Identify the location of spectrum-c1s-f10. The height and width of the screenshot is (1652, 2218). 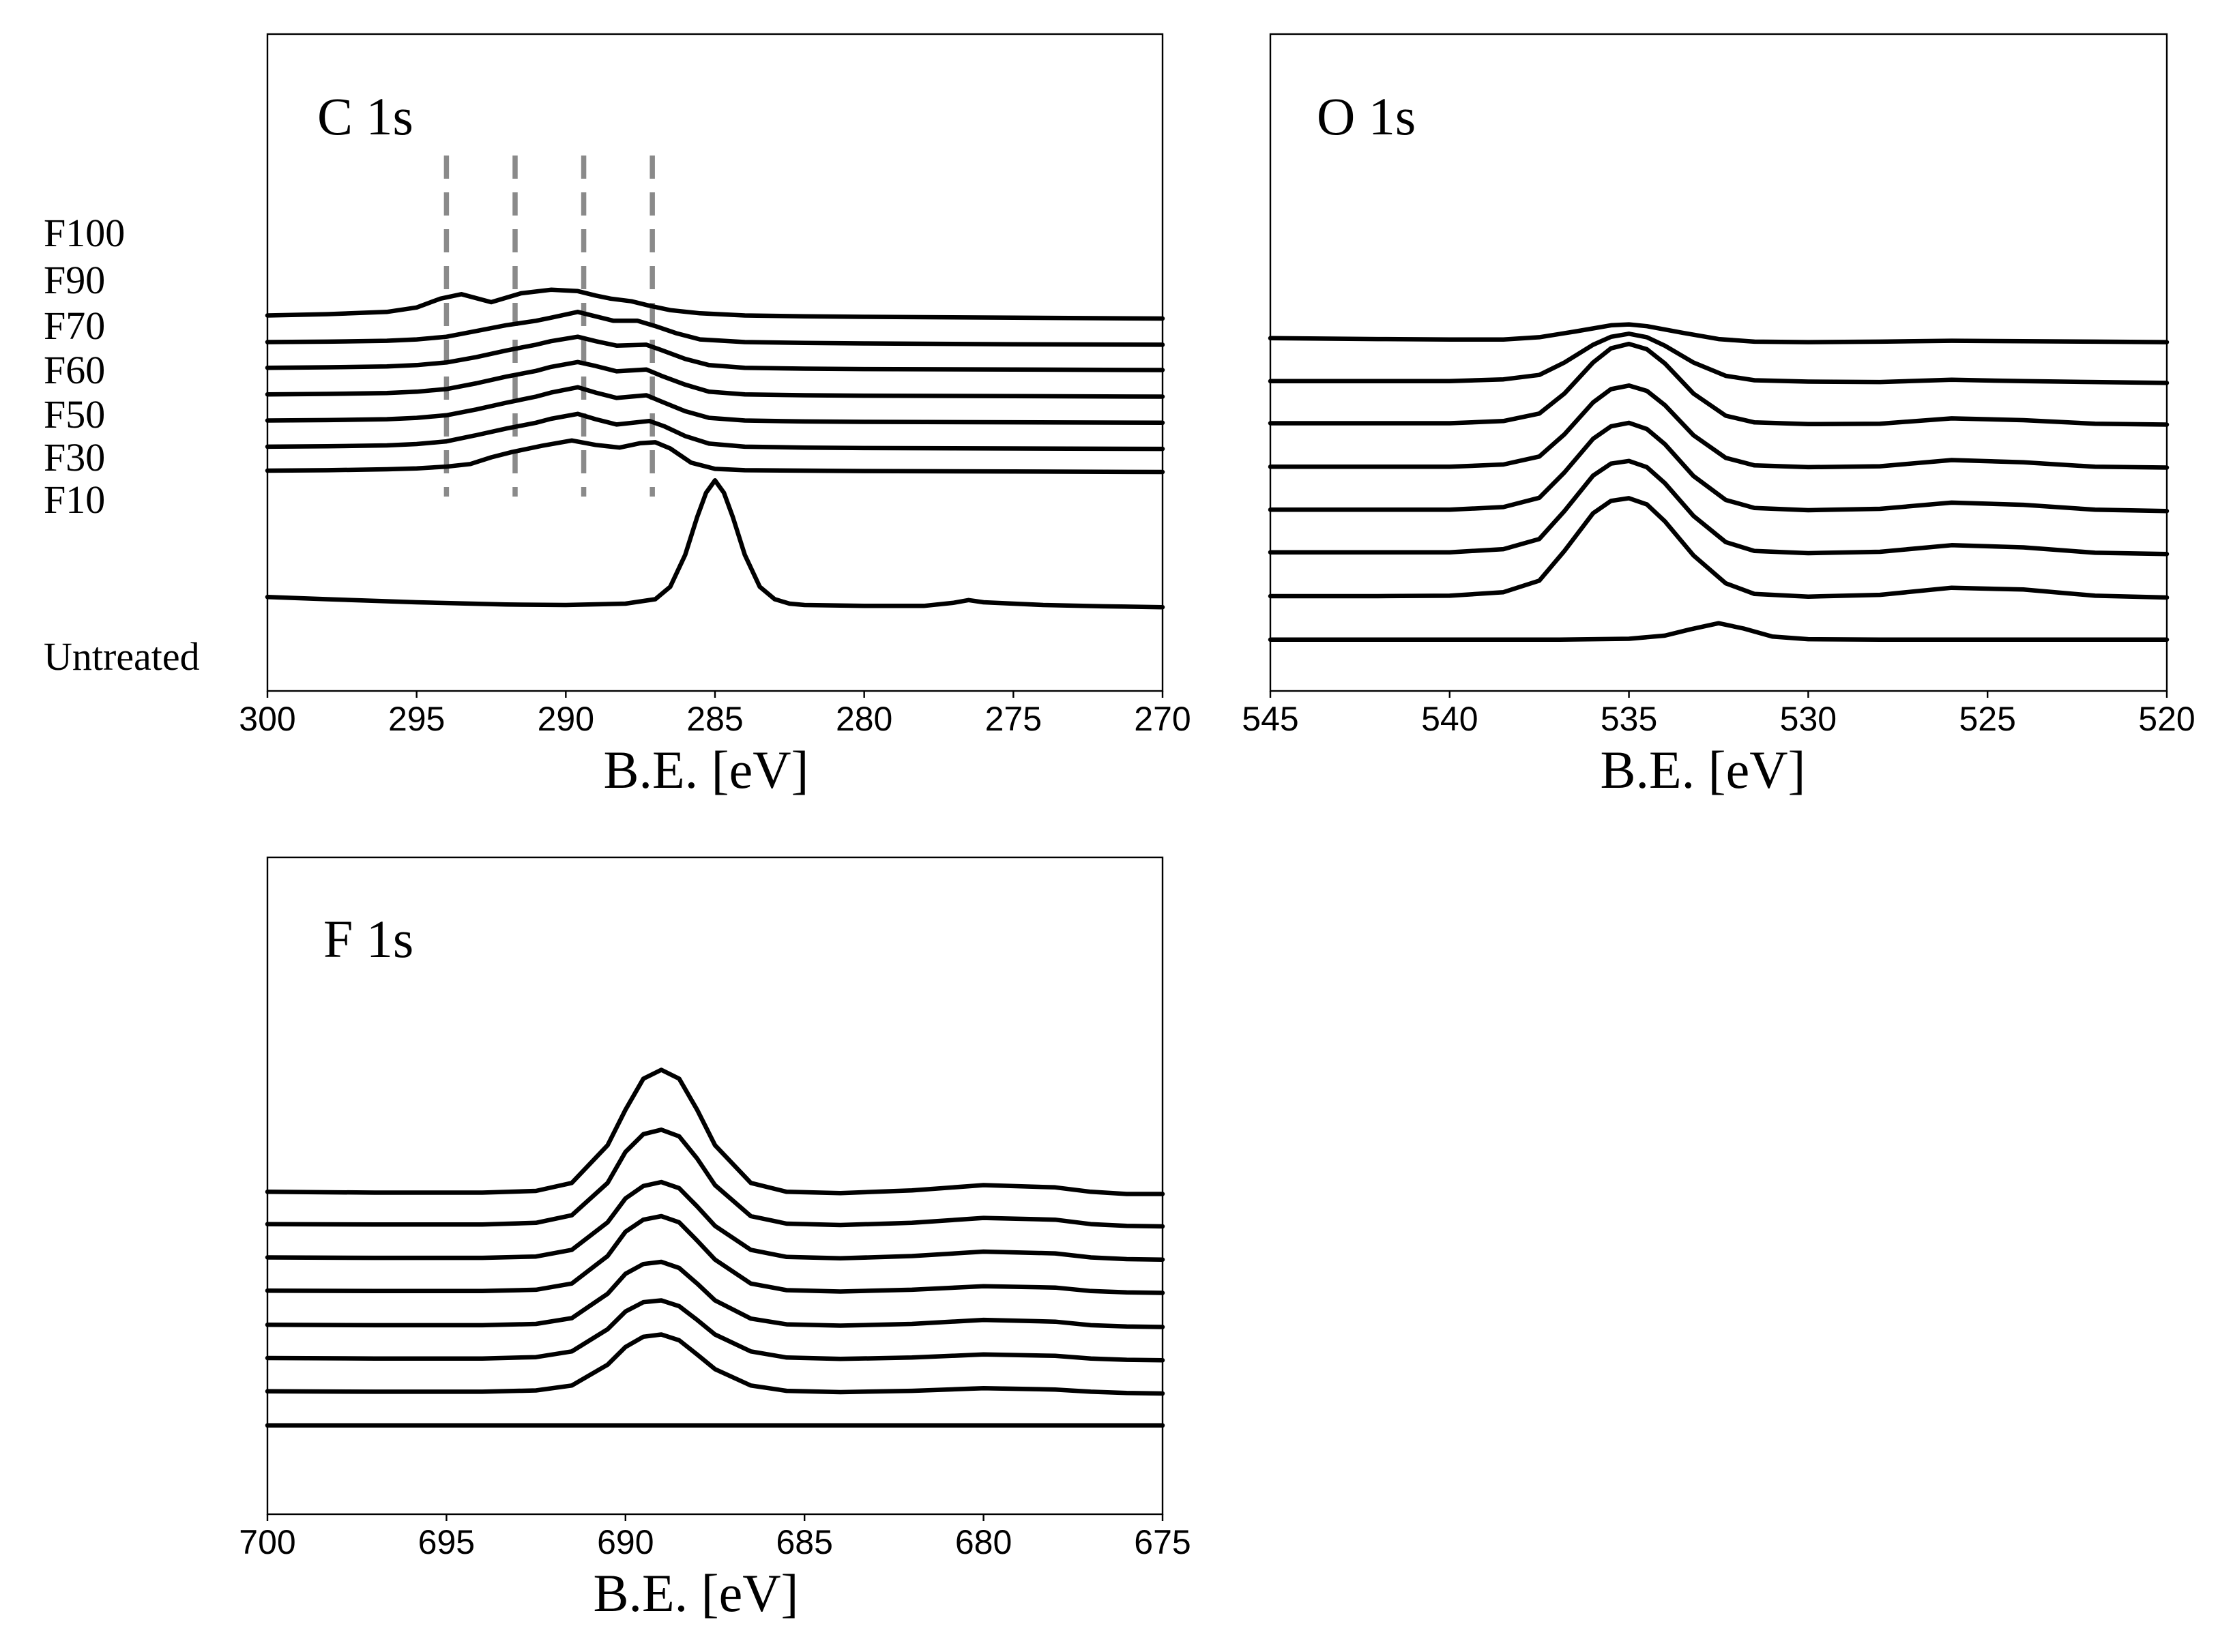
(715, 457).